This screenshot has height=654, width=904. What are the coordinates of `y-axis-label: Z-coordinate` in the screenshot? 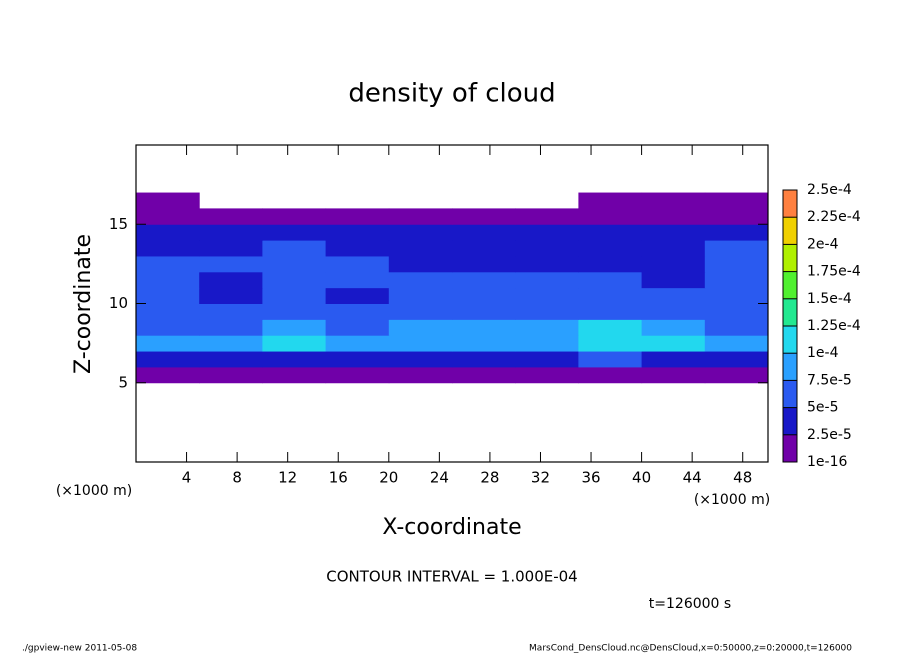 It's located at (83, 304).